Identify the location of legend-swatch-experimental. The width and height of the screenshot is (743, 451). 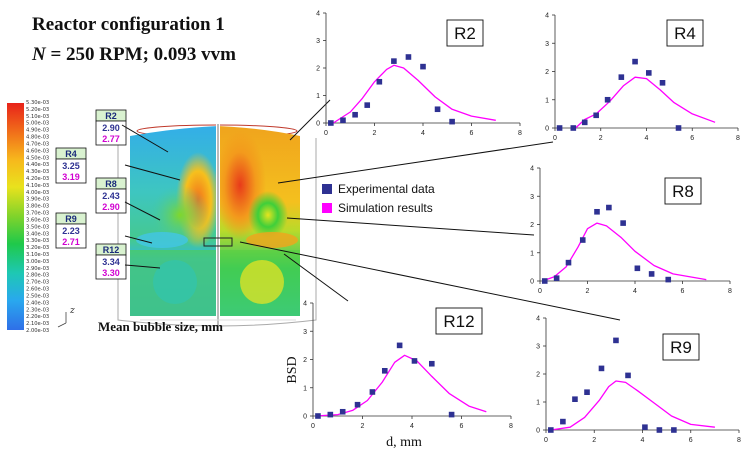
(327, 189).